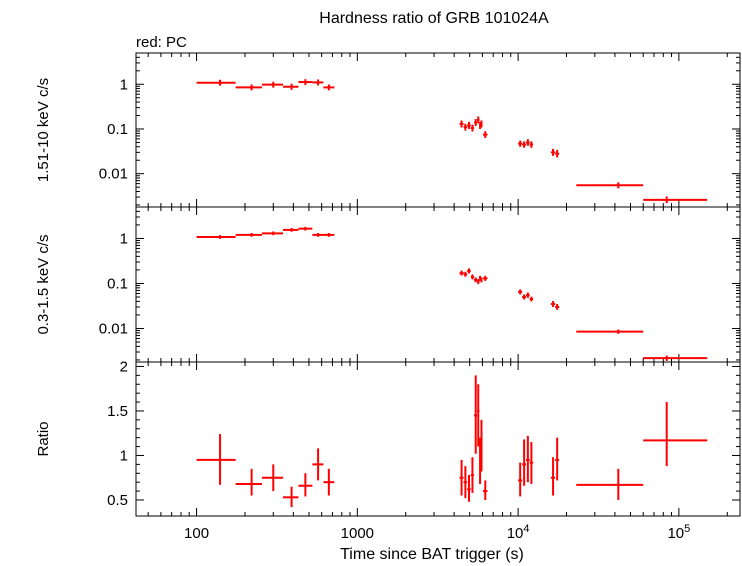 This screenshot has width=742, height=566. I want to click on x-tick-label: 10⁵, so click(678, 532).